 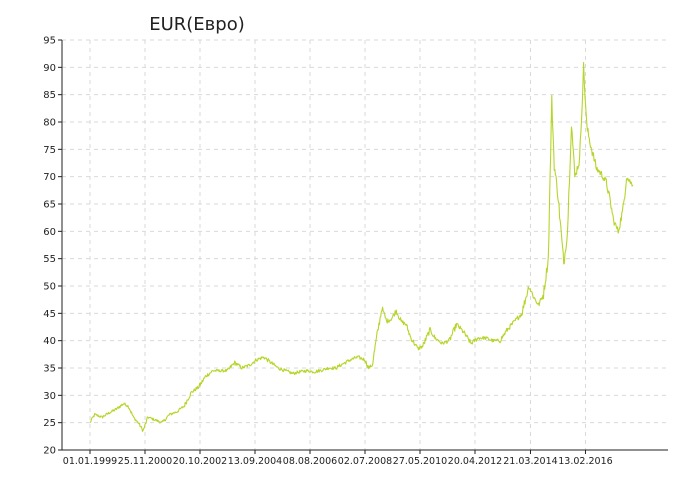 What do you see at coordinates (49, 150) in the screenshot?
I see `y-tick-label: 75` at bounding box center [49, 150].